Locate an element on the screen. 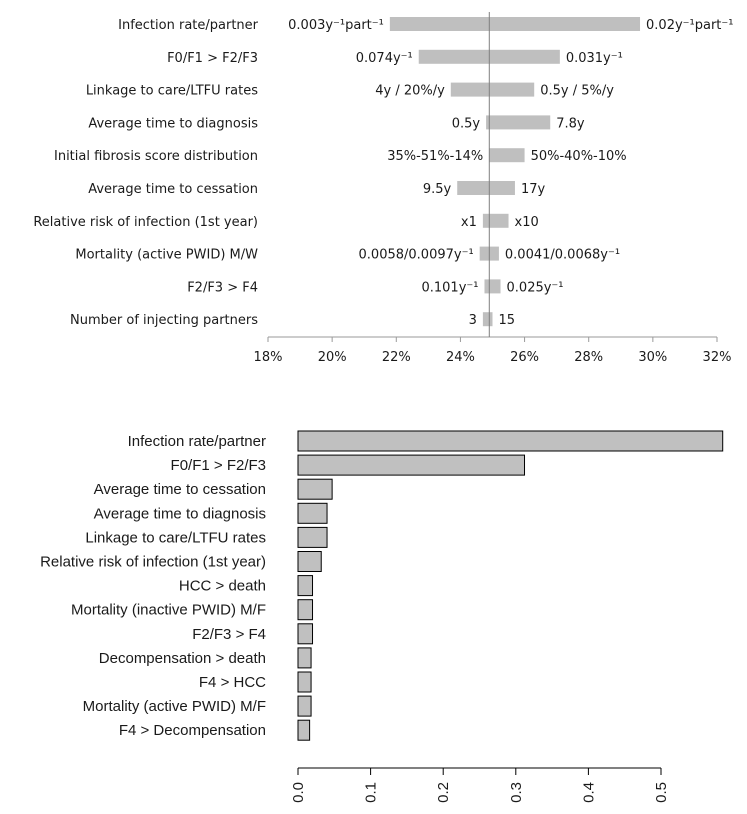  x-tick-label: 0.5 is located at coordinates (661, 792).